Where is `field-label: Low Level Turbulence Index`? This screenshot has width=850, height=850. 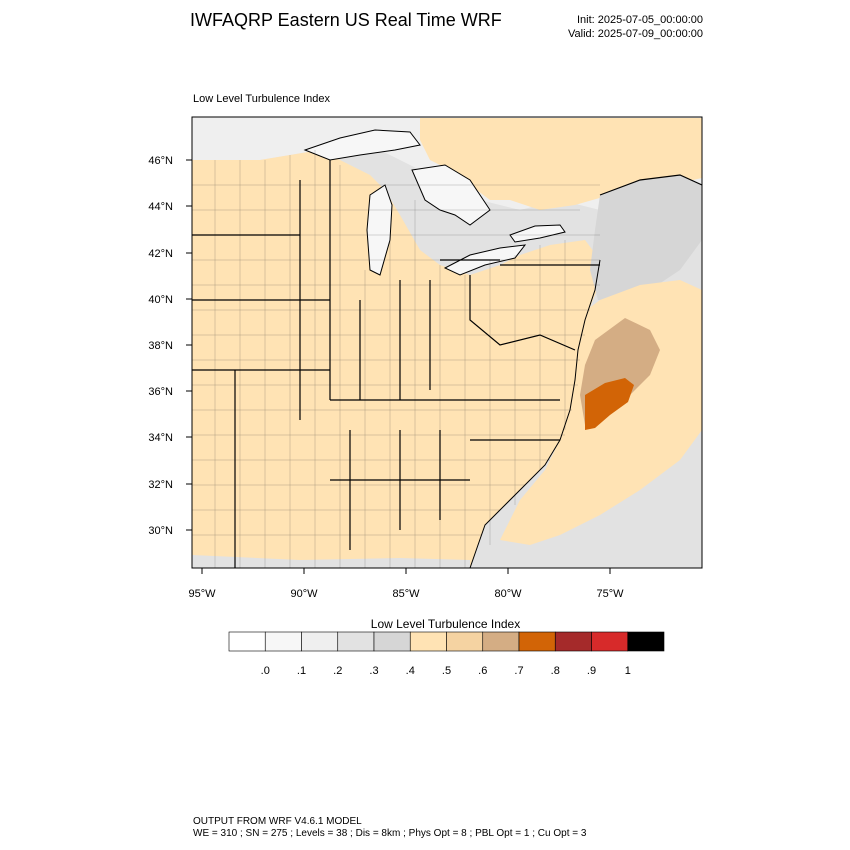
field-label: Low Level Turbulence Index is located at coordinates (261, 99).